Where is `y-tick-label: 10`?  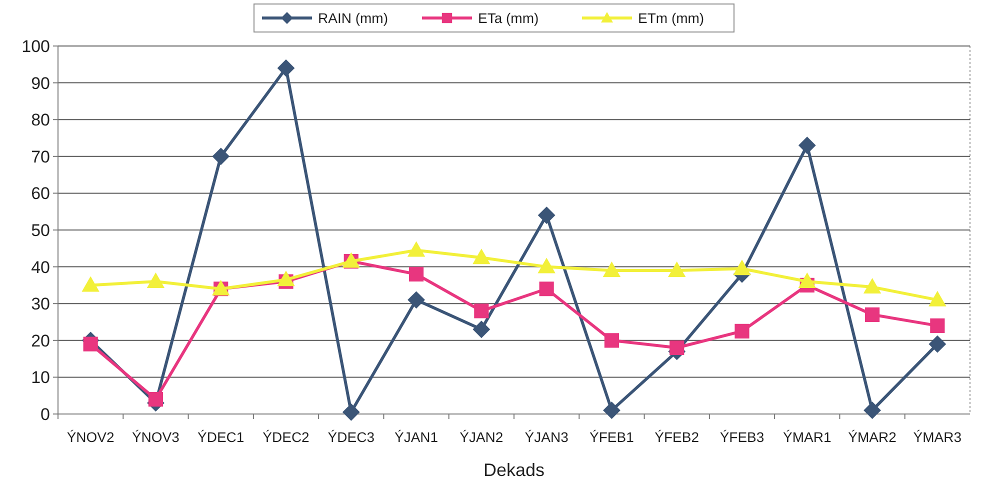 y-tick-label: 10 is located at coordinates (40, 378).